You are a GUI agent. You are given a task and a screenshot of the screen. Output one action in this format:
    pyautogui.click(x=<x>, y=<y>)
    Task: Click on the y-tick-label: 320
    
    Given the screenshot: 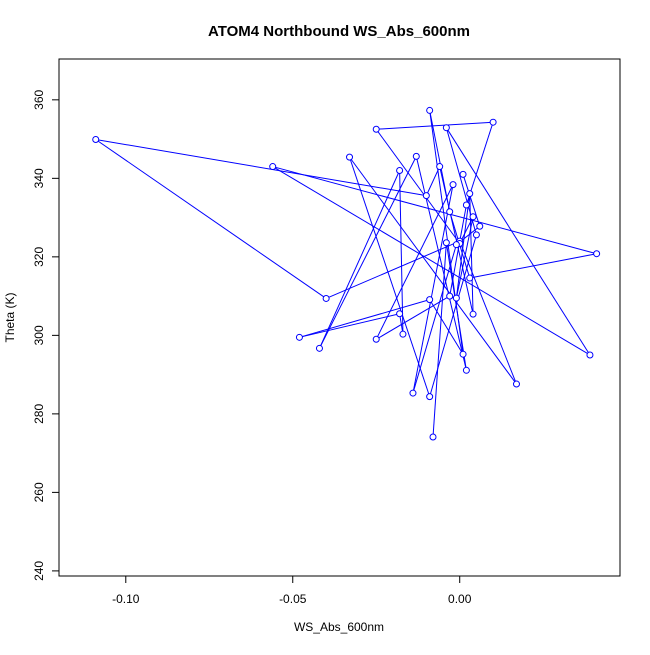 What is the action you would take?
    pyautogui.click(x=39, y=257)
    